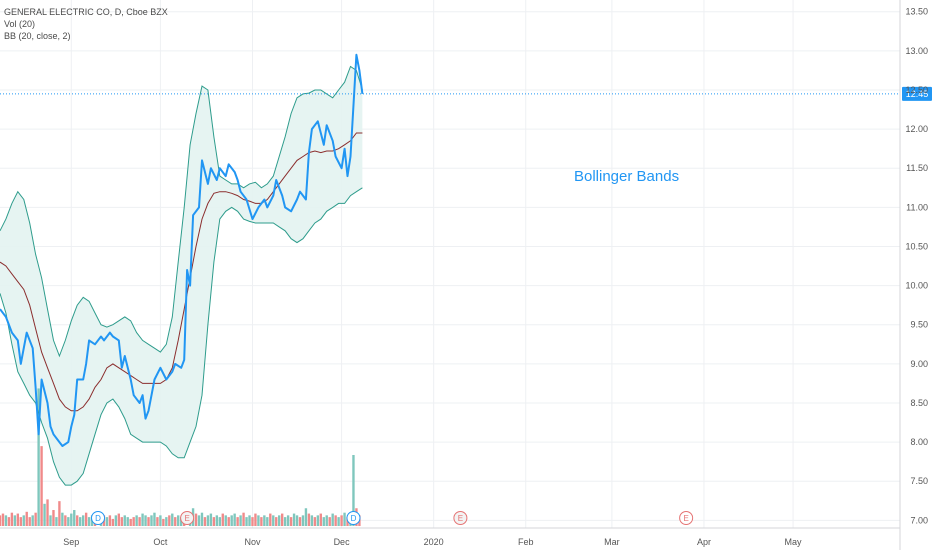  I want to click on y-tick-label: 12.50, so click(916, 90).